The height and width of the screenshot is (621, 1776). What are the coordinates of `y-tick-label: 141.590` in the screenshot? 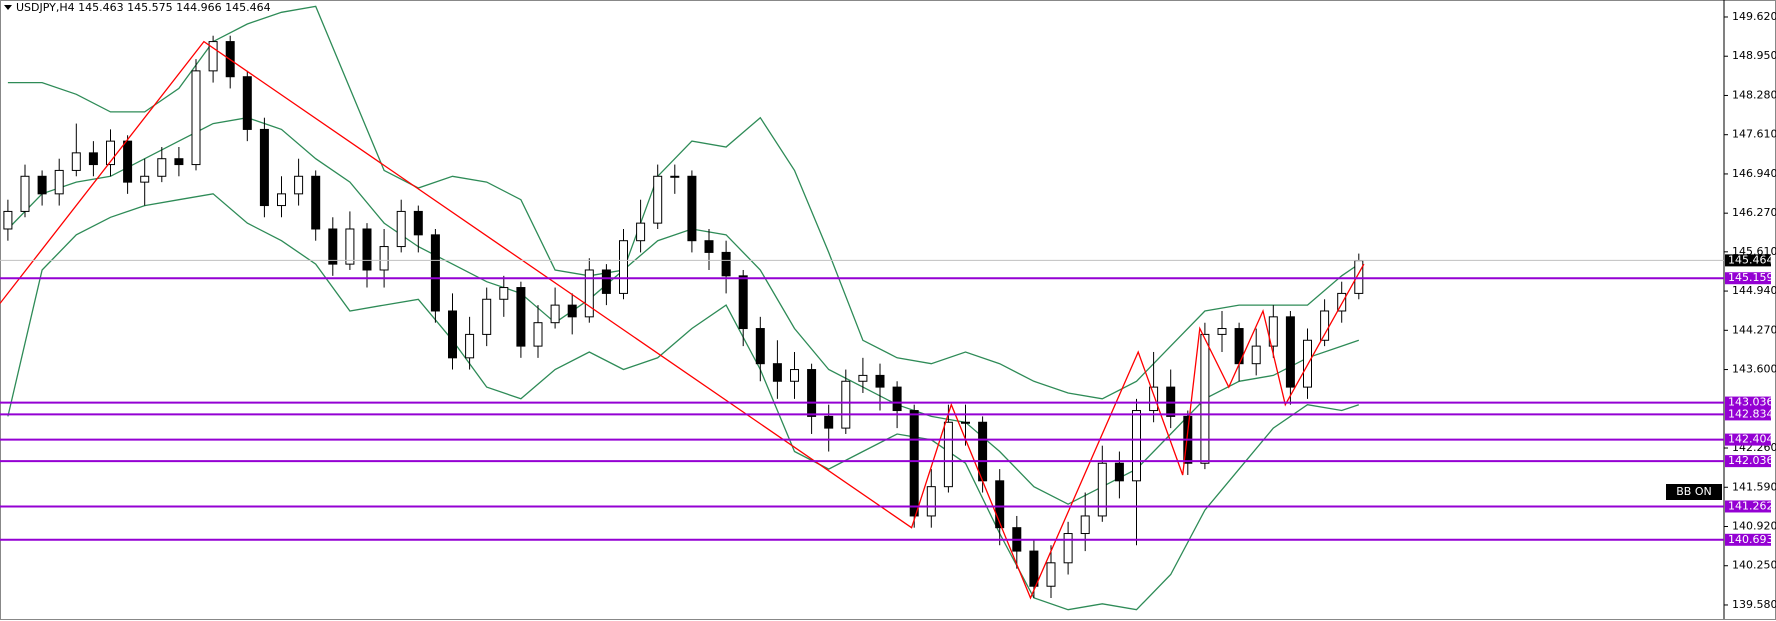 It's located at (1754, 486).